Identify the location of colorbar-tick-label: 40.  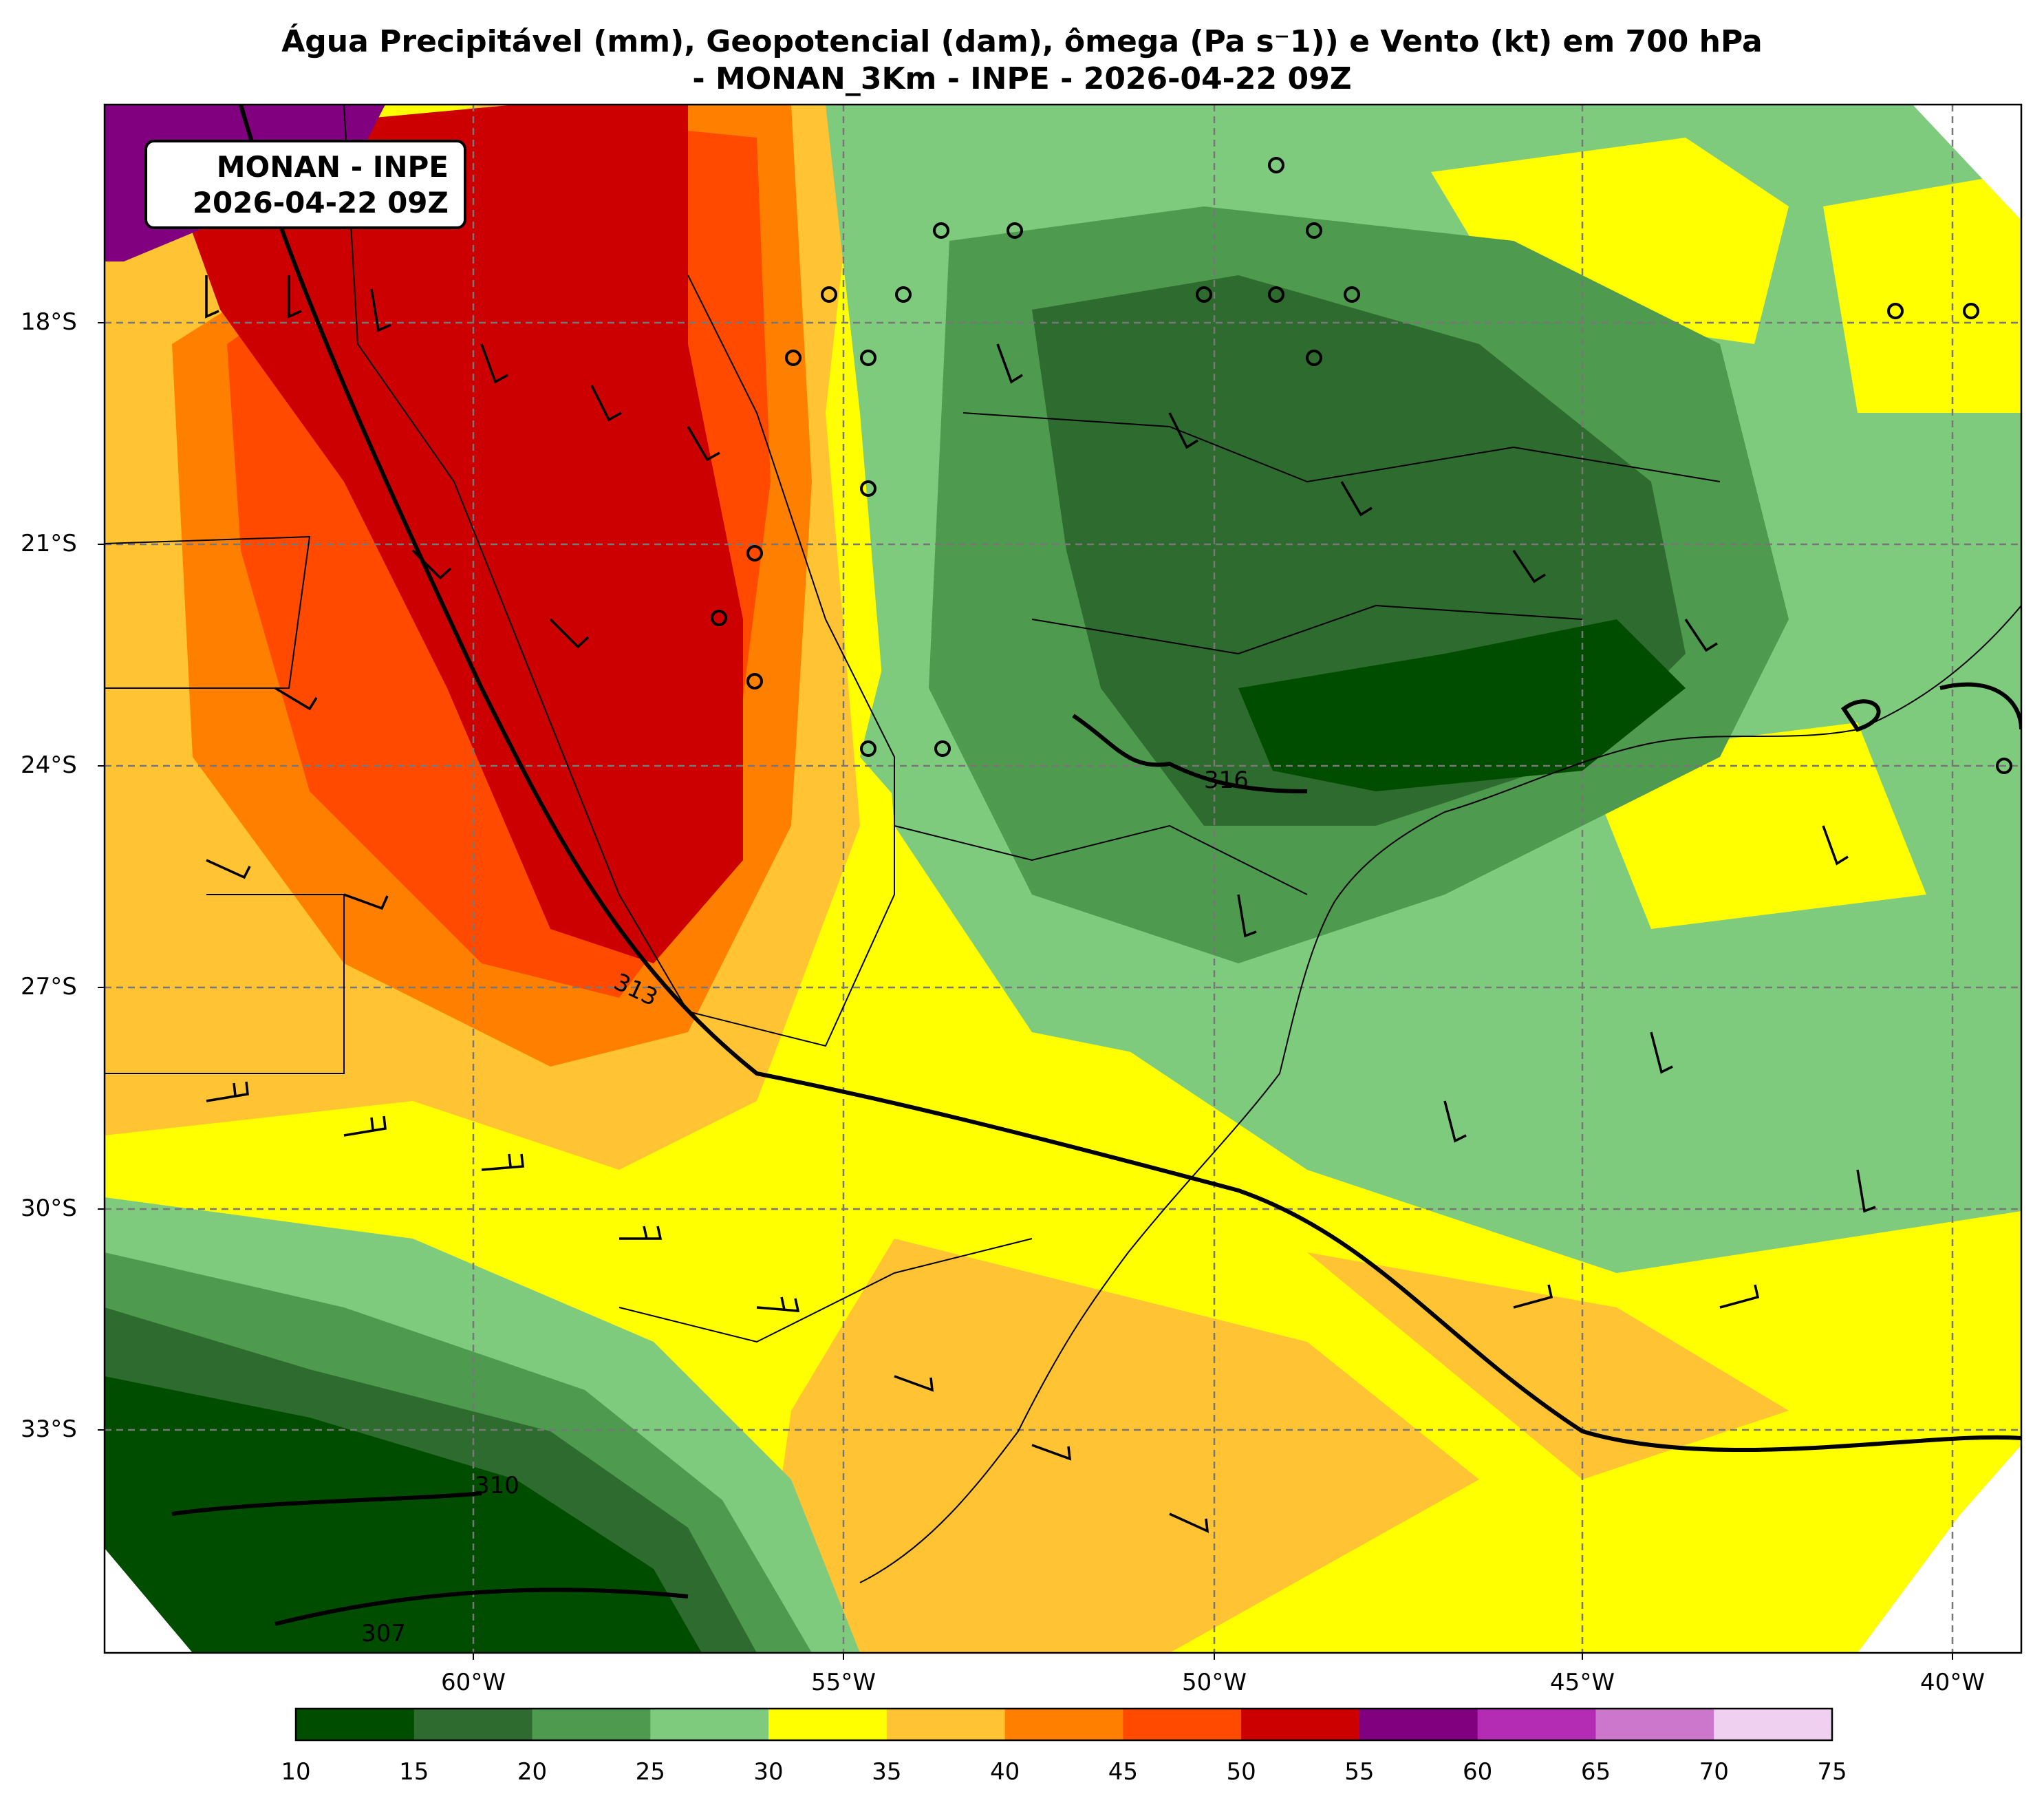
(1004, 1772).